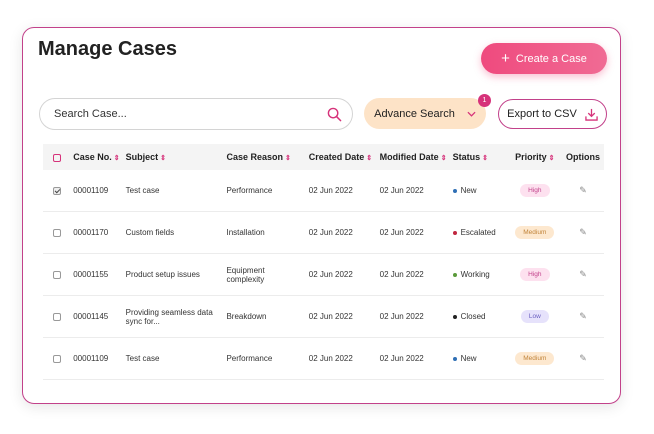  What do you see at coordinates (478, 232) in the screenshot?
I see `status-cell: Escalated` at bounding box center [478, 232].